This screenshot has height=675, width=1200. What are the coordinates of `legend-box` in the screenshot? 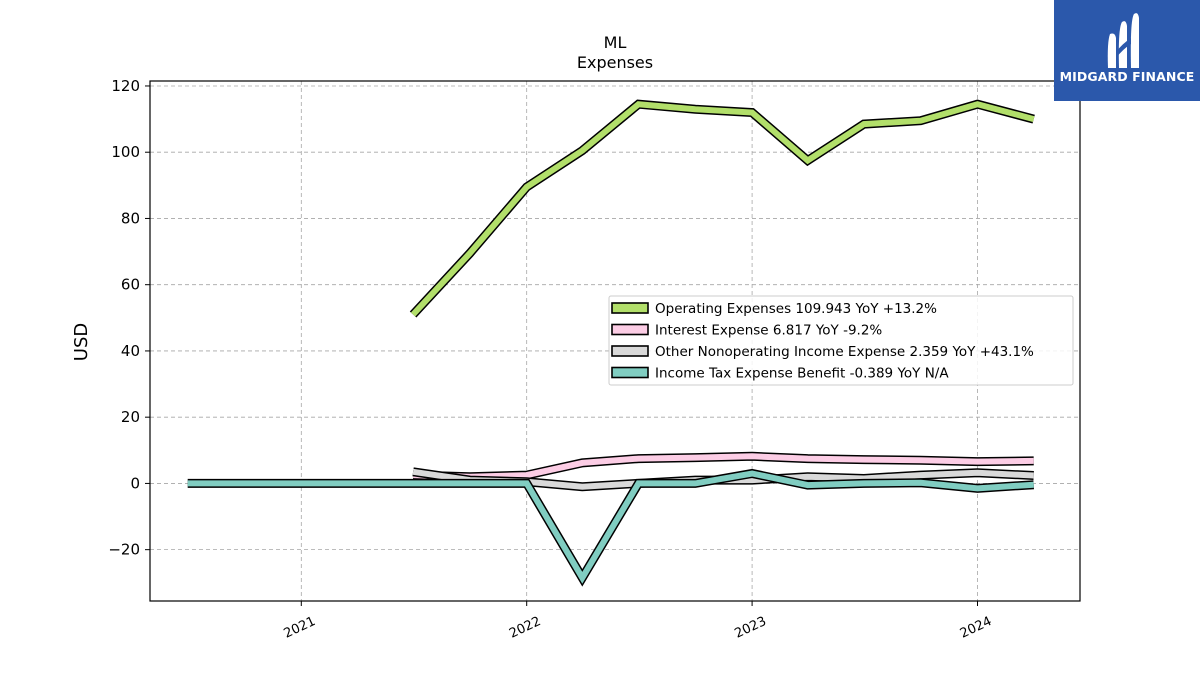 It's located at (841, 340).